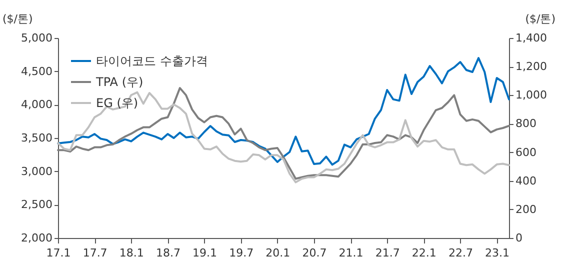 The height and width of the screenshot is (271, 566). What do you see at coordinates (36, 171) in the screenshot?
I see `y-tick-label: 3,000` at bounding box center [36, 171].